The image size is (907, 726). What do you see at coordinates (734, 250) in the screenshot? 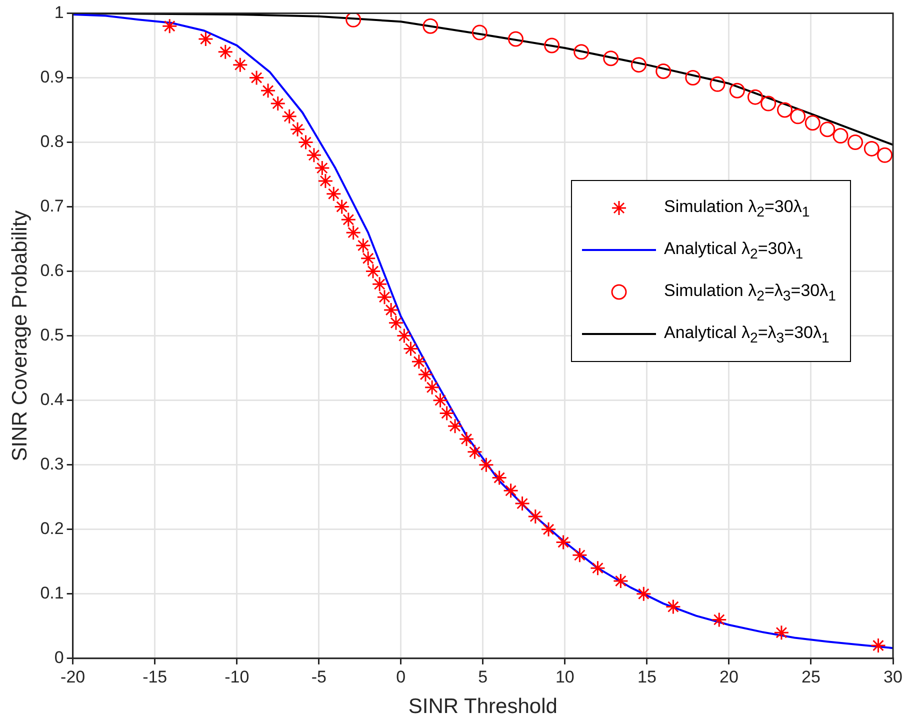
I see `legend-label: Analytical λ$_{2}$=30λ$_{1}$` at bounding box center [734, 250].